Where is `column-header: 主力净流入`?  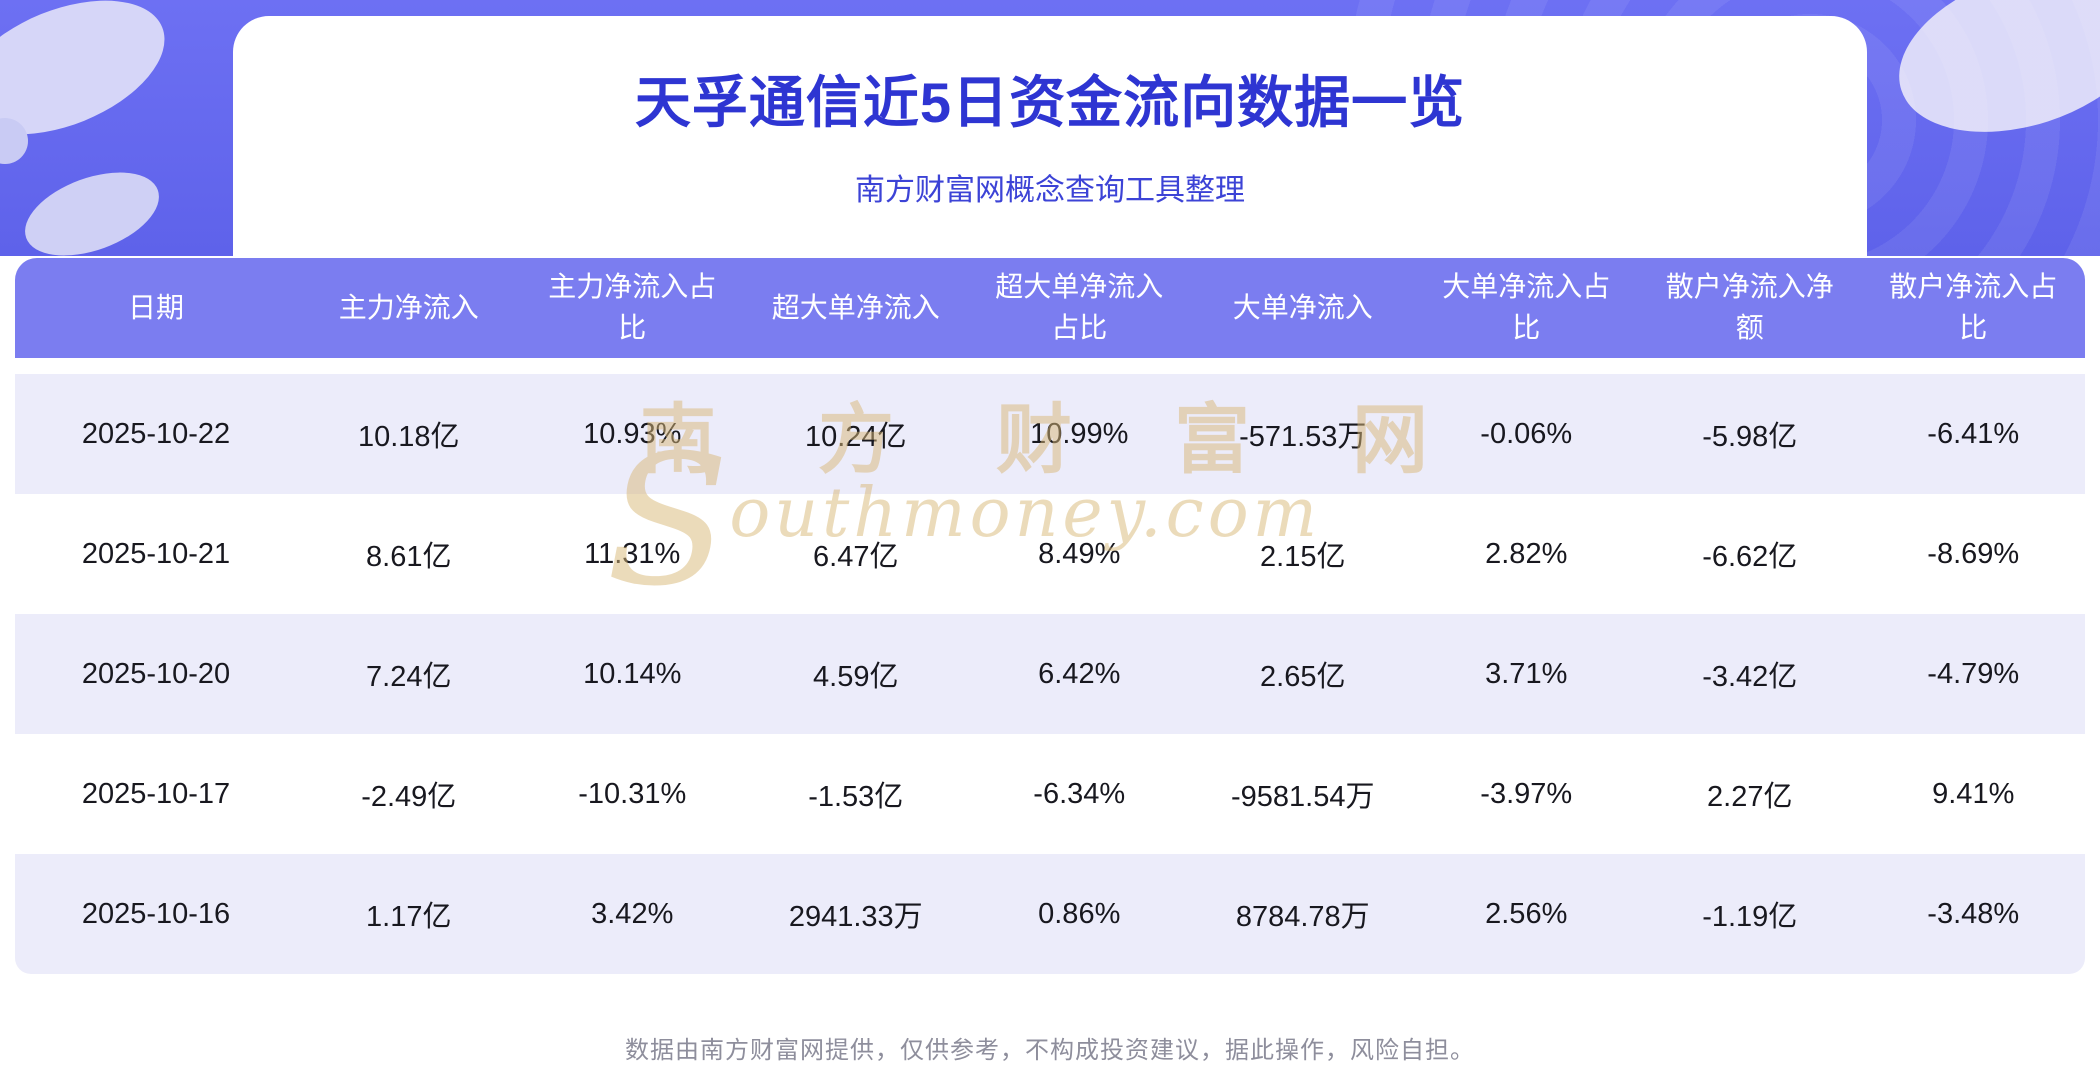 column-header: 主力净流入 is located at coordinates (409, 316).